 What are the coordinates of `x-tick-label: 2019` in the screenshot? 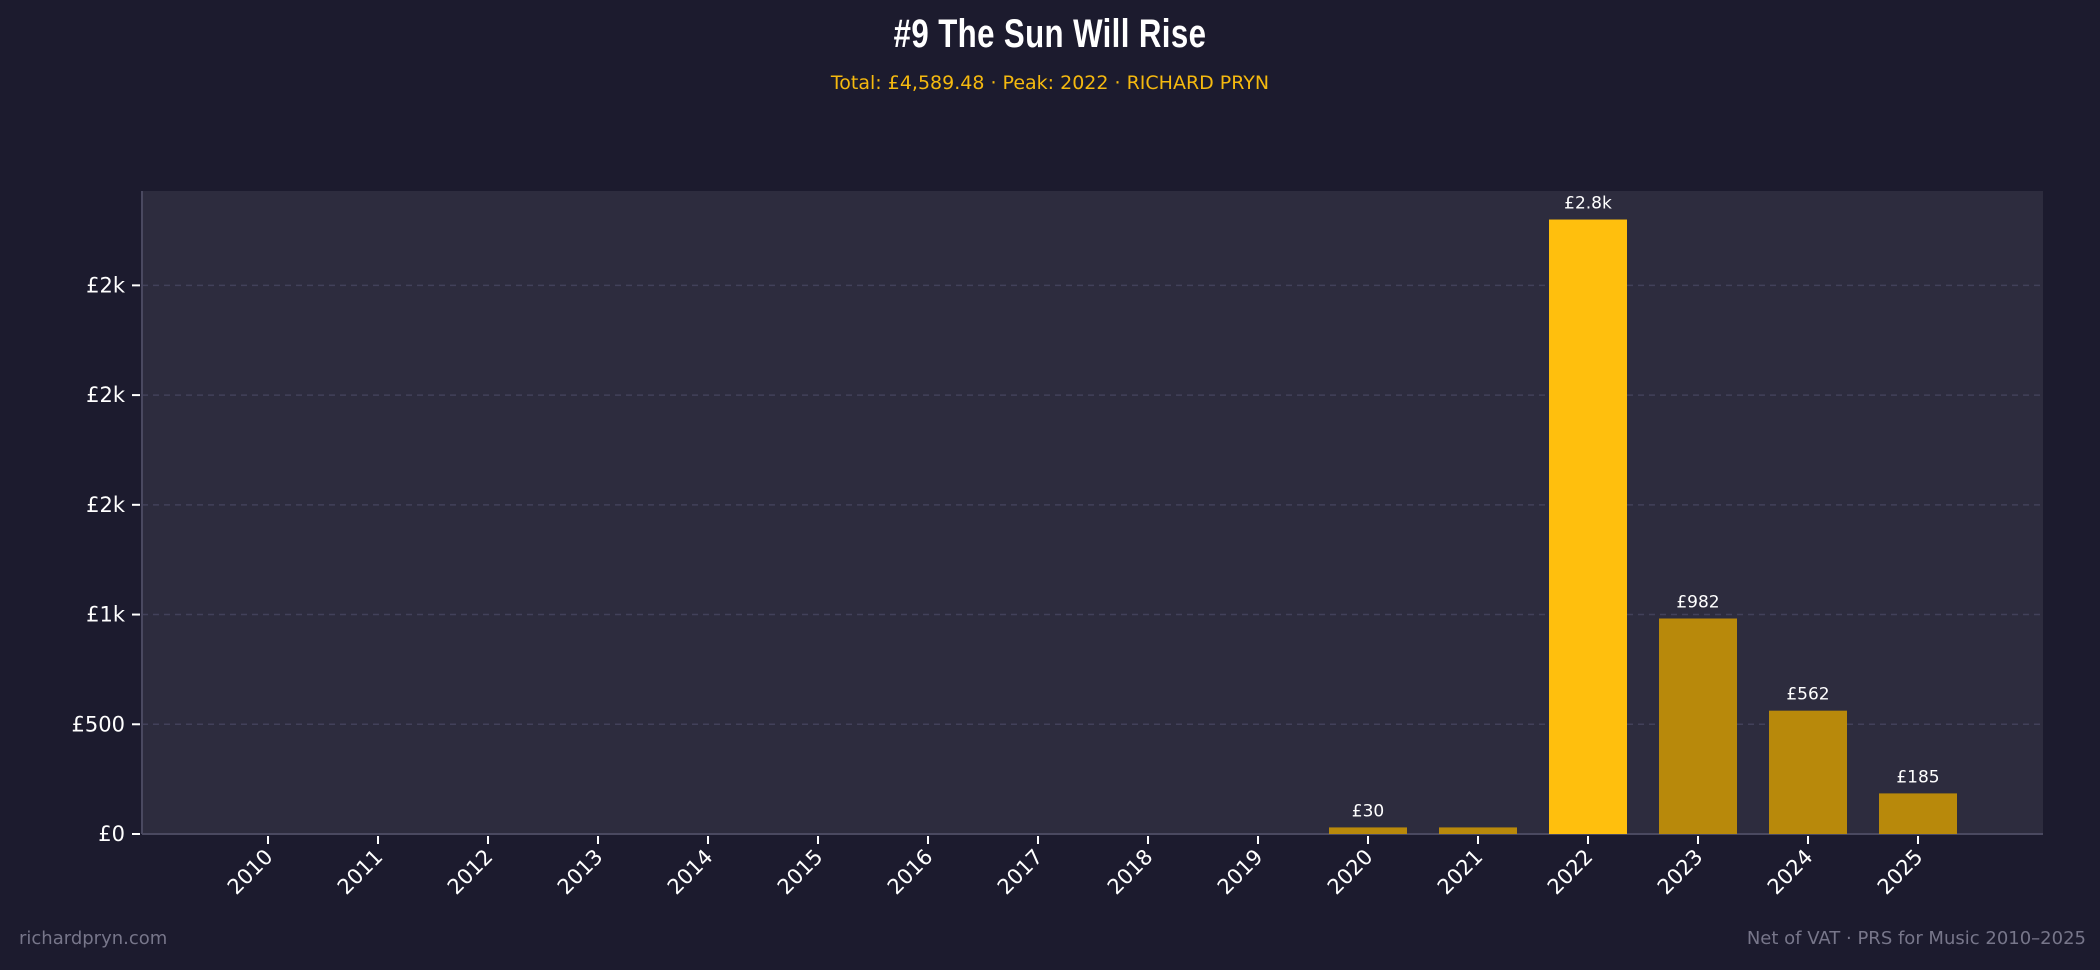 It's located at (1240, 872).